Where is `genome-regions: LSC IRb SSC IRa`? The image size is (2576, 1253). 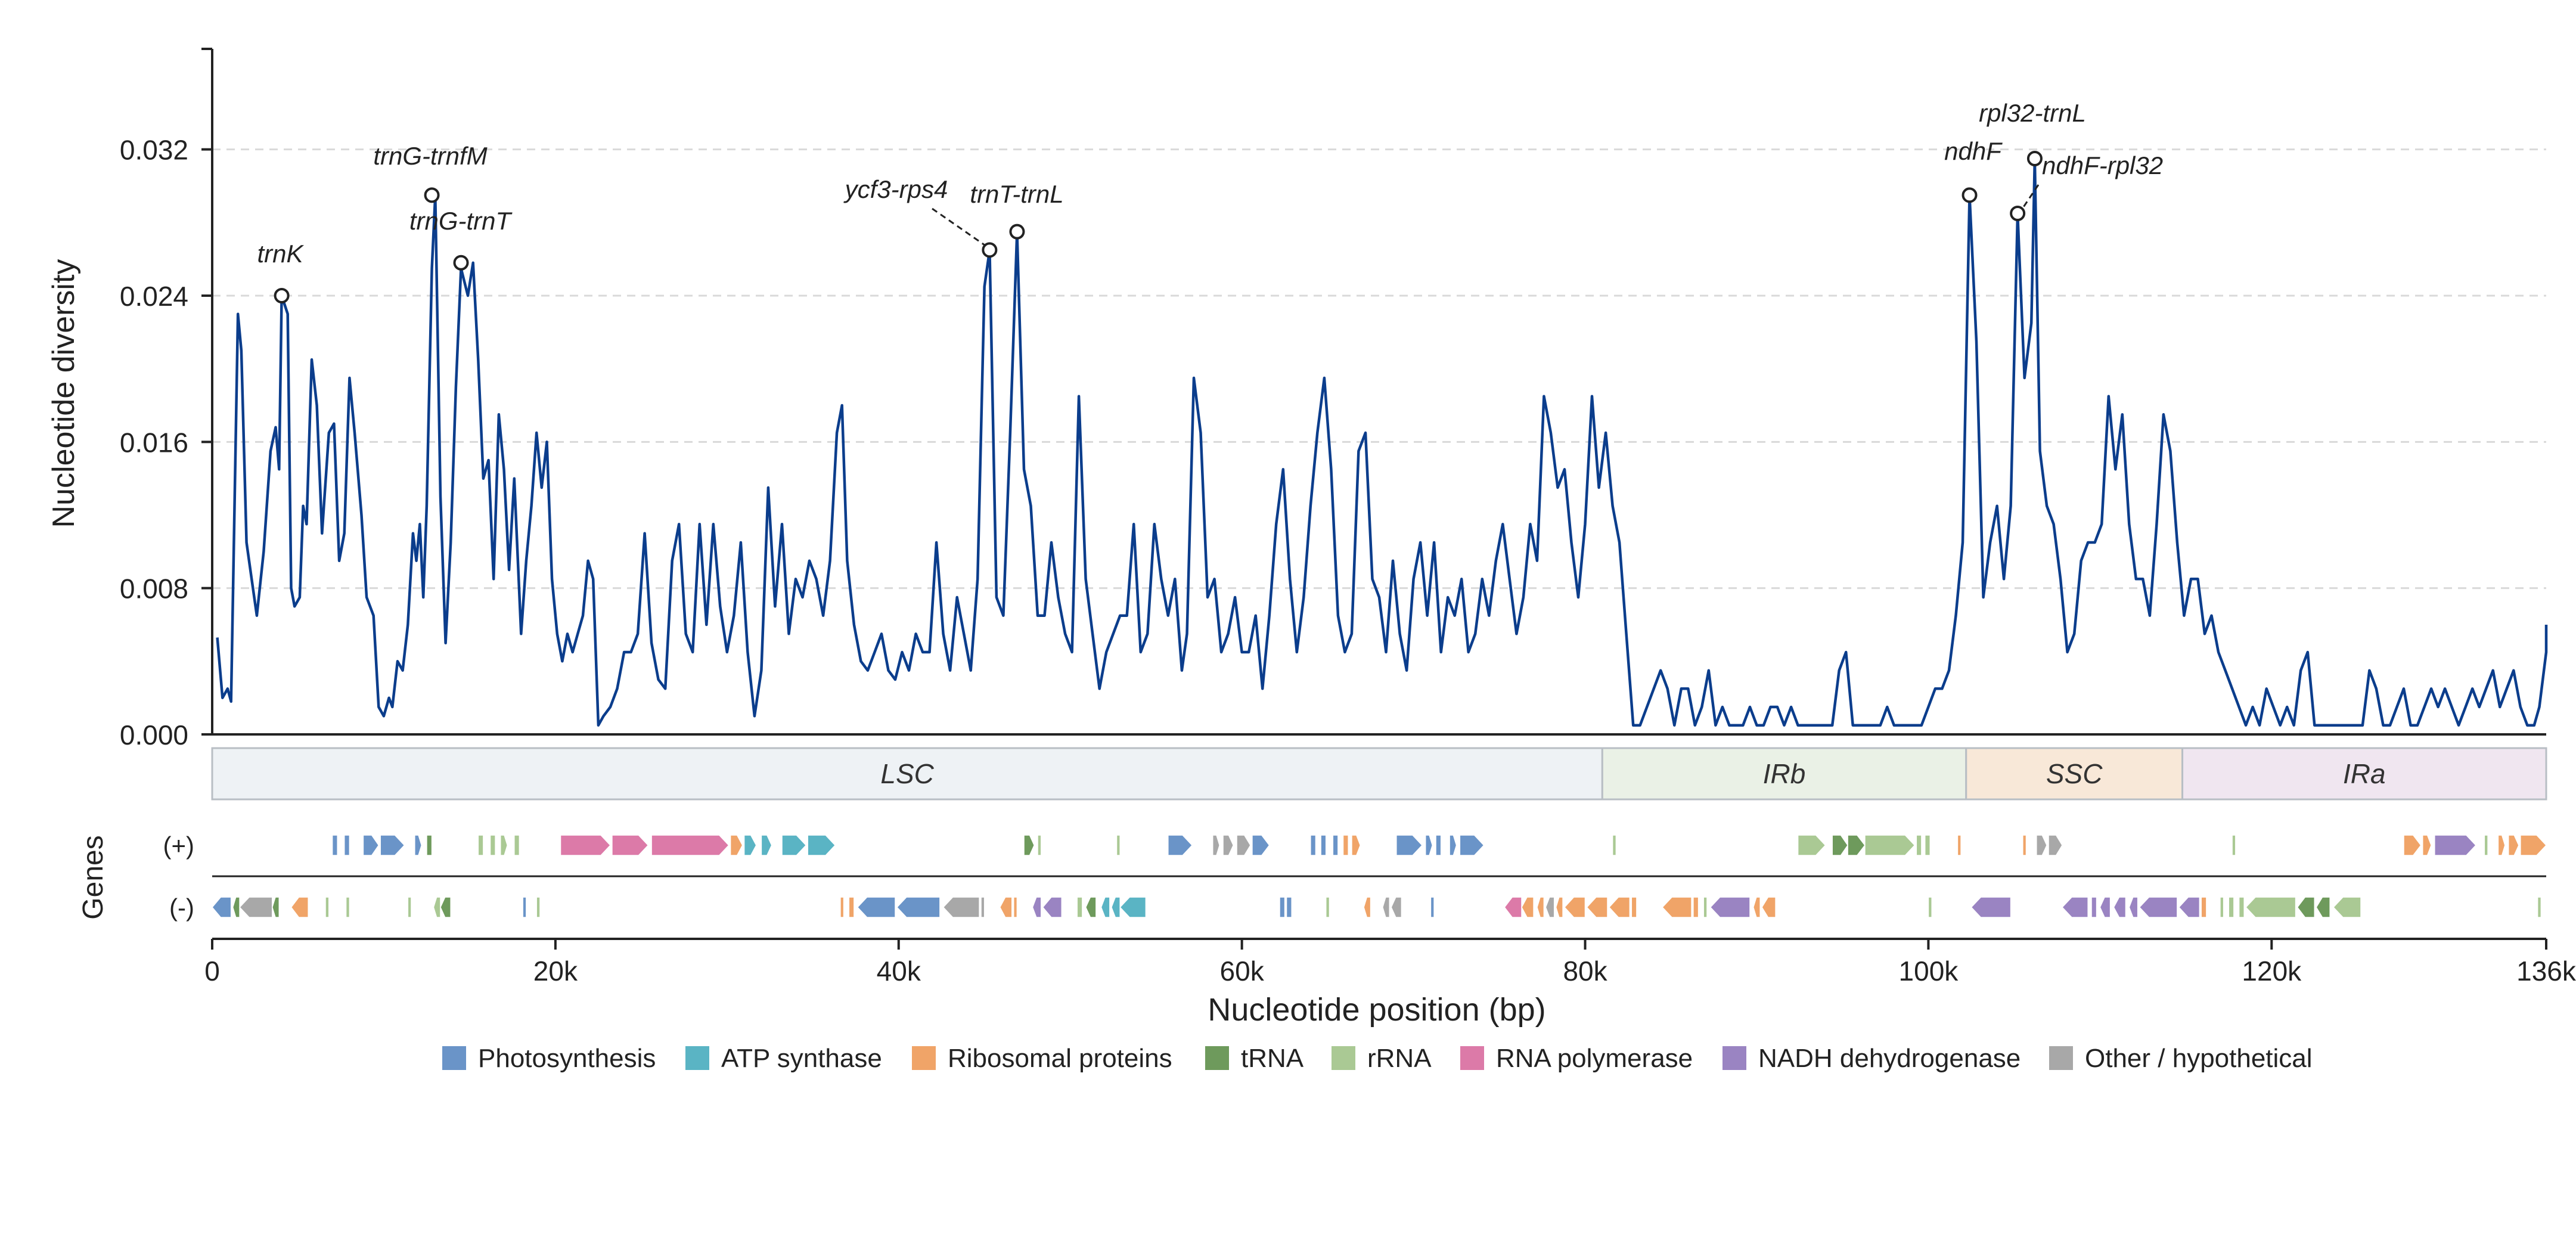 genome-regions: LSC IRb SSC IRa is located at coordinates (1379, 774).